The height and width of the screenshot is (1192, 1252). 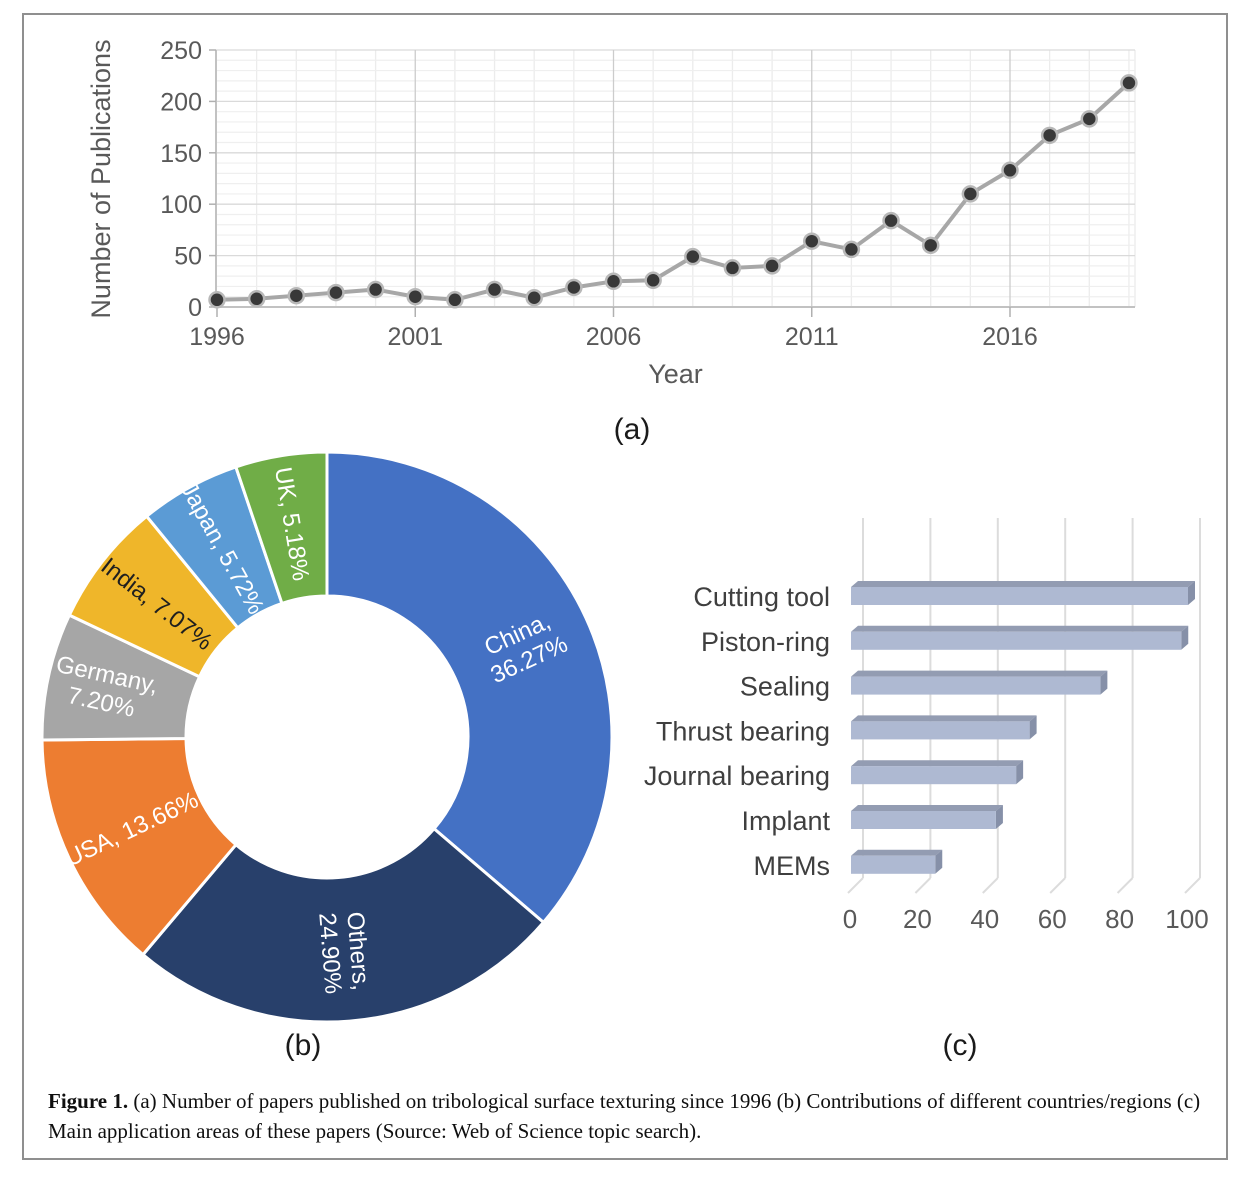 What do you see at coordinates (1020, 637) in the screenshot?
I see `bar-piston-ring` at bounding box center [1020, 637].